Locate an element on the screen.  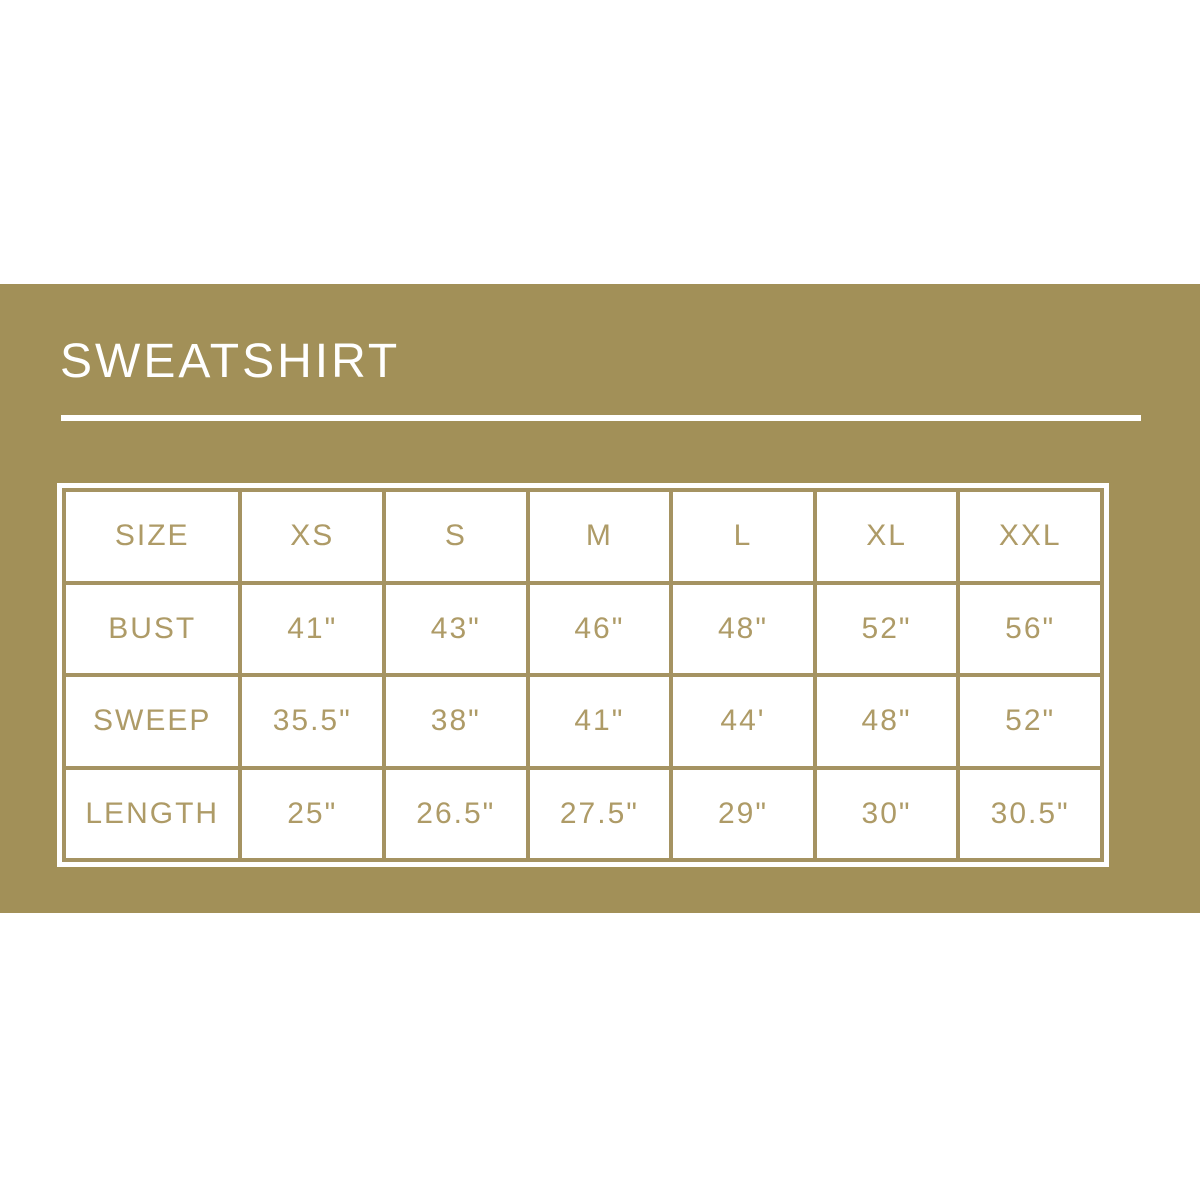
size-chart-row-bust: BUST 41" 43" 46" 48" 52" 56" is located at coordinates (582, 628).